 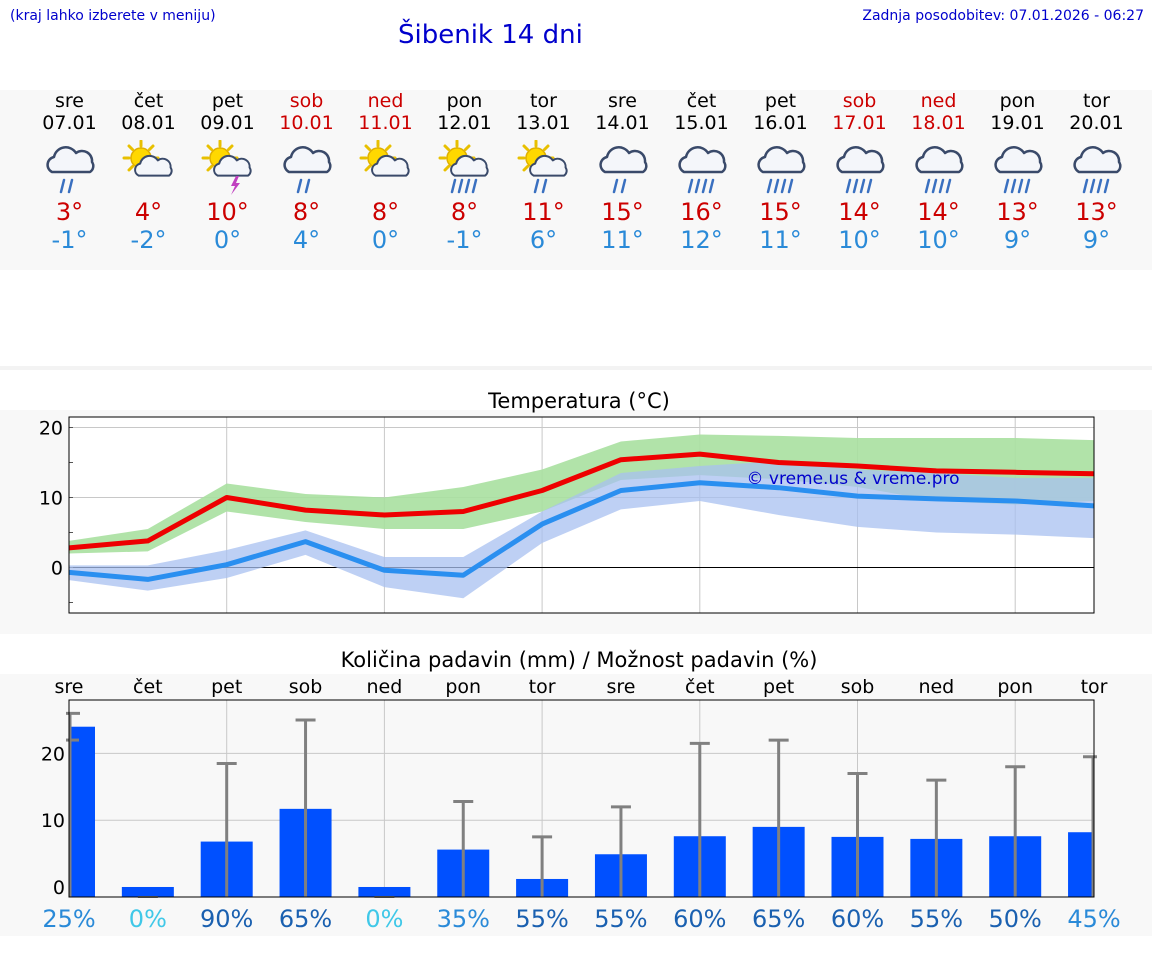 I want to click on day-date: 16.01, so click(x=780, y=123).